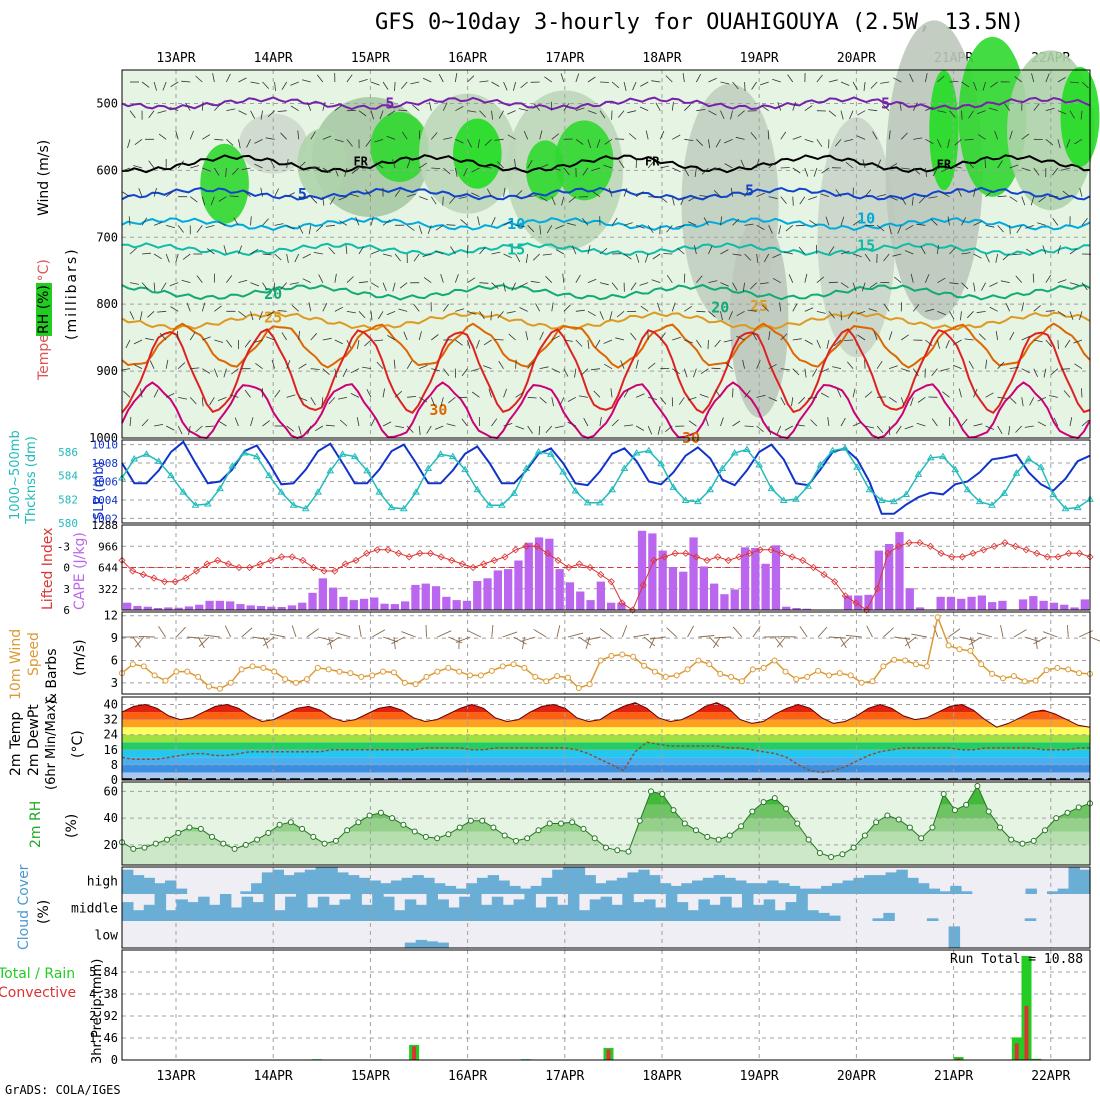 The width and height of the screenshot is (1100, 1100). What do you see at coordinates (80, 571) in the screenshot?
I see `label-cape: CAPE (J/kg)` at bounding box center [80, 571].